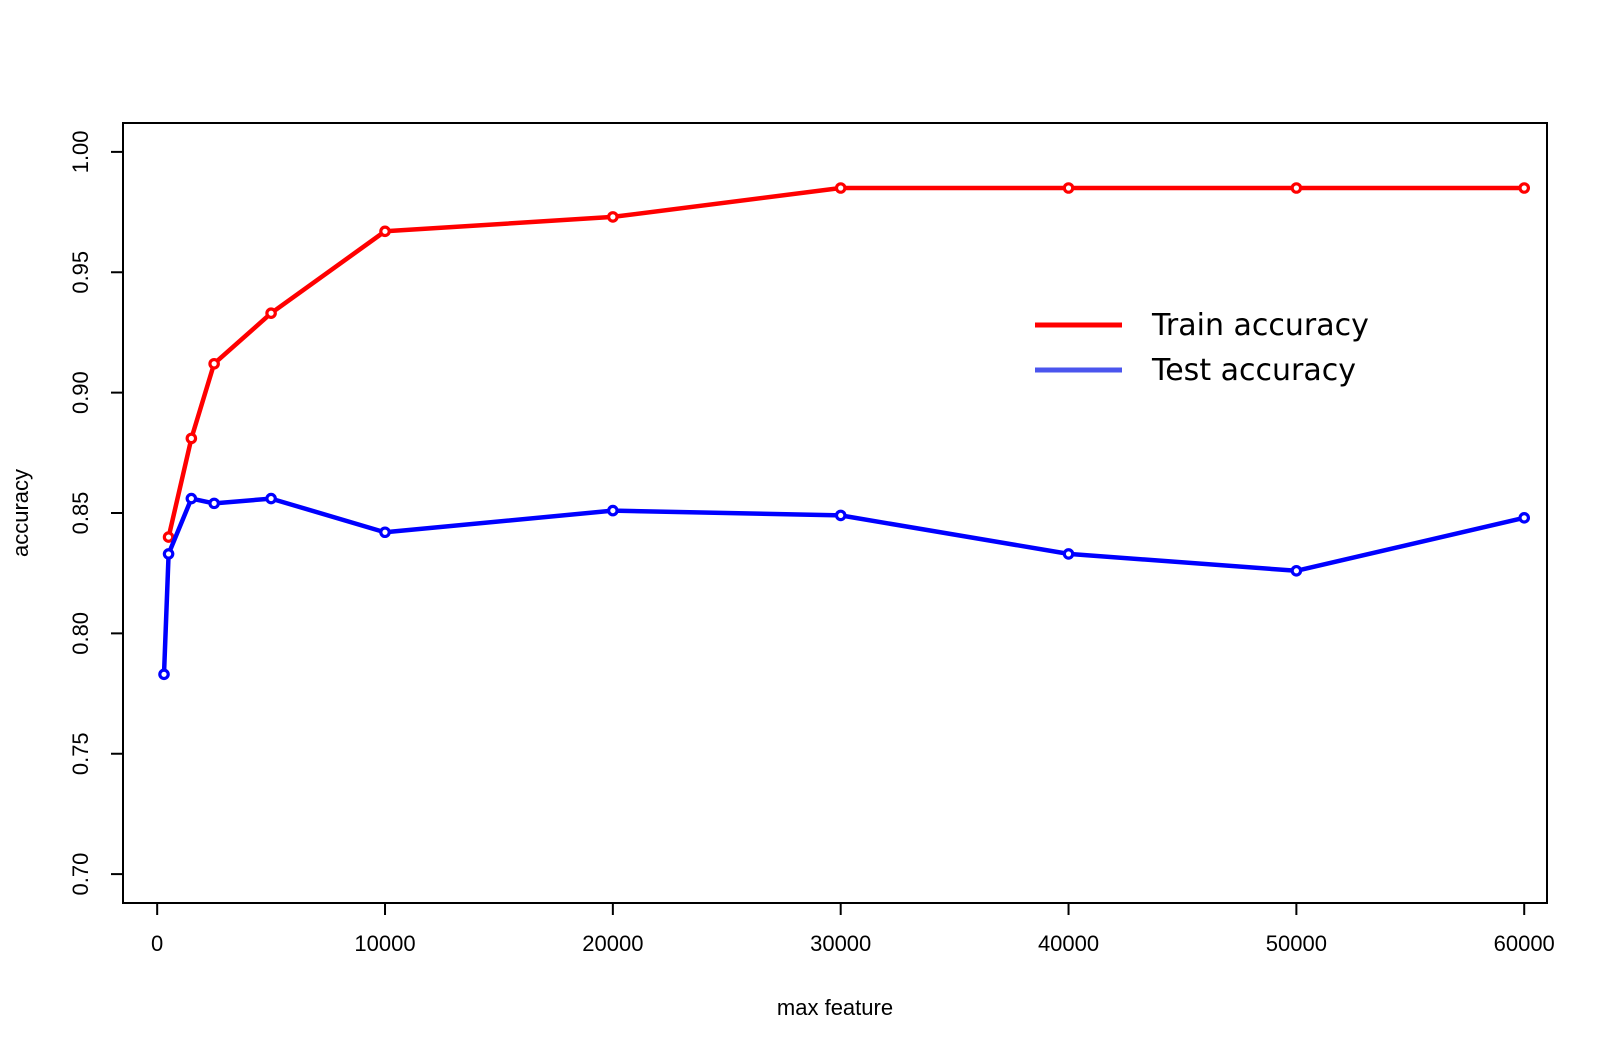  I want to click on x-tick-label: 60000, so click(1524, 943).